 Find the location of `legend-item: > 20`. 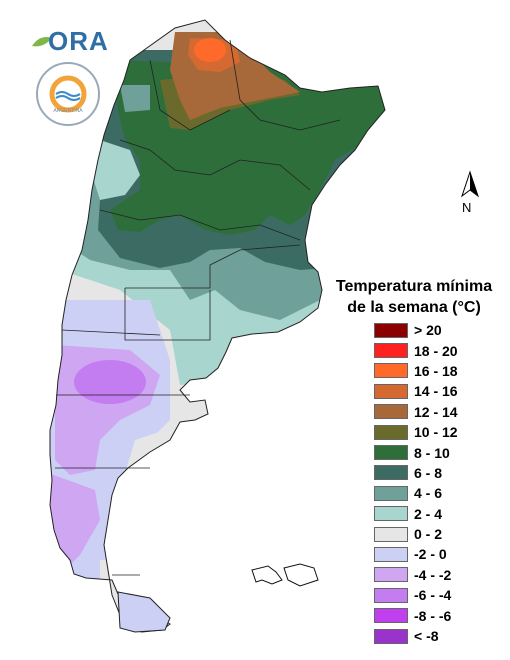

legend-item: > 20 is located at coordinates (416, 330).